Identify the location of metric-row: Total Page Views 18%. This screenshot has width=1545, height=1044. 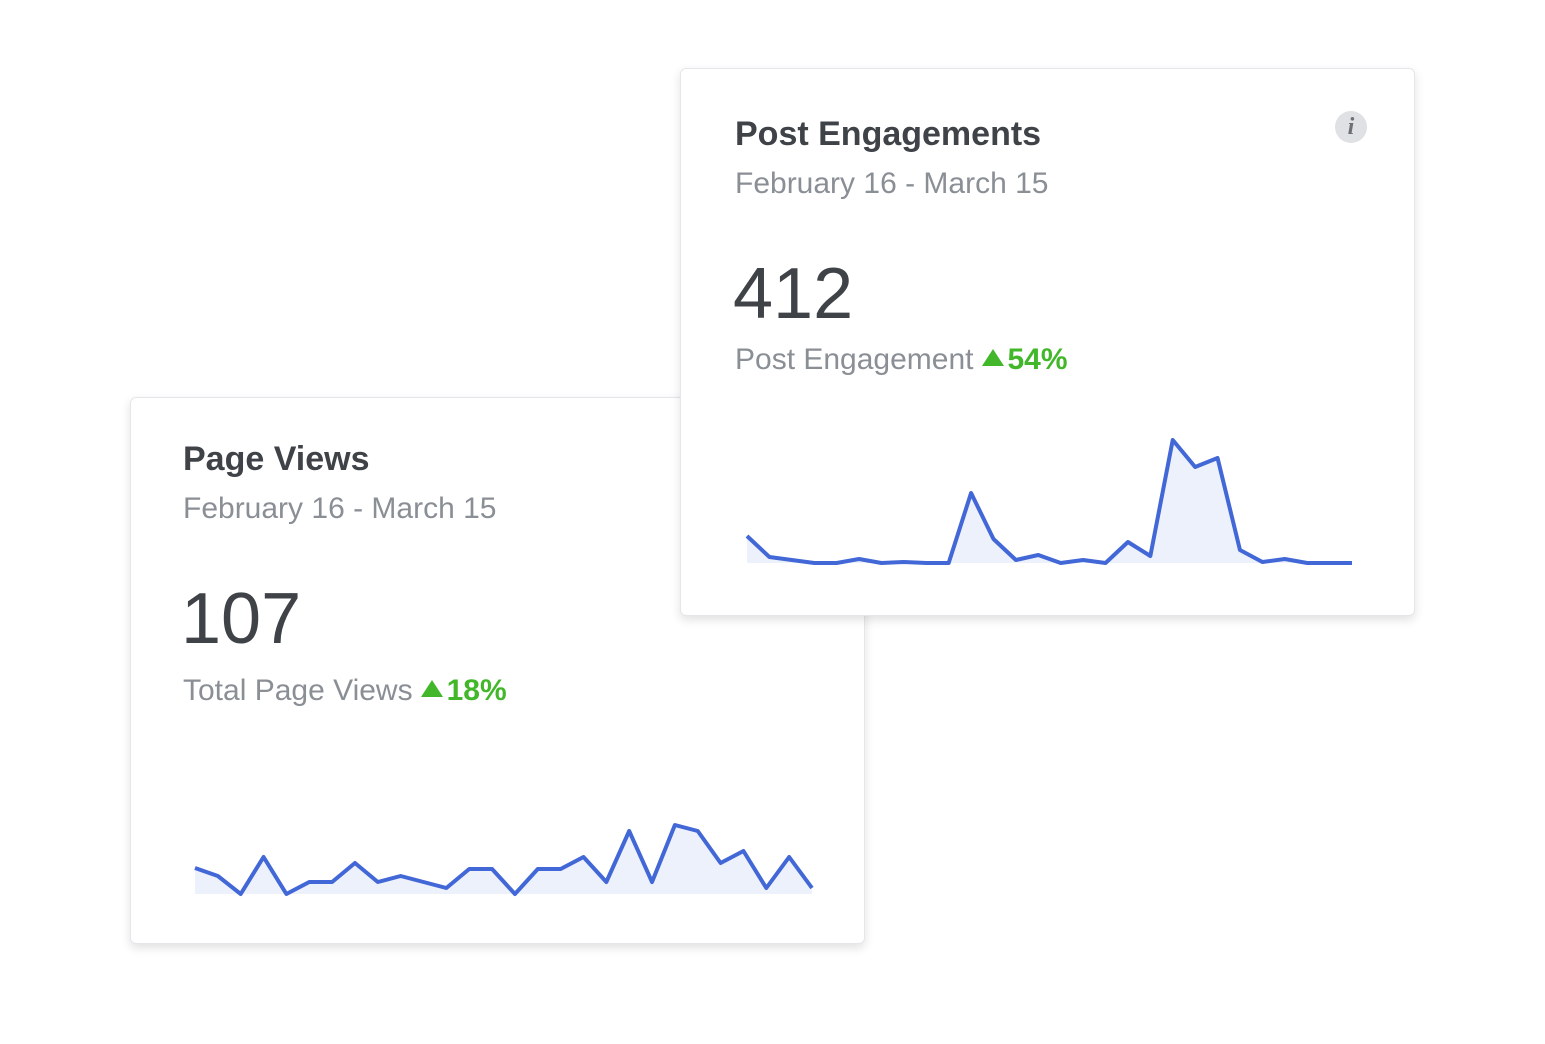
(345, 691).